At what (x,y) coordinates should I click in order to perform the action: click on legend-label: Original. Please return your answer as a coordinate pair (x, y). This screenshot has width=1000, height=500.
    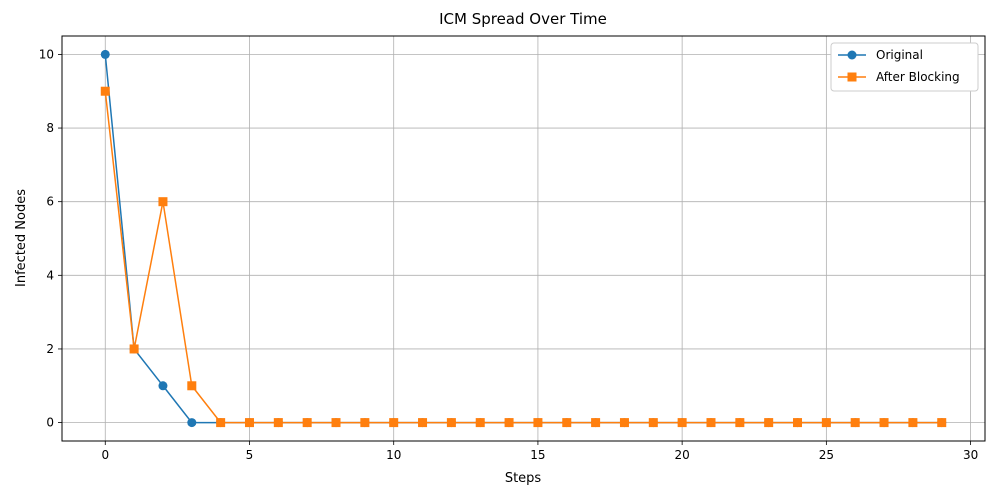
    Looking at the image, I should click on (899, 55).